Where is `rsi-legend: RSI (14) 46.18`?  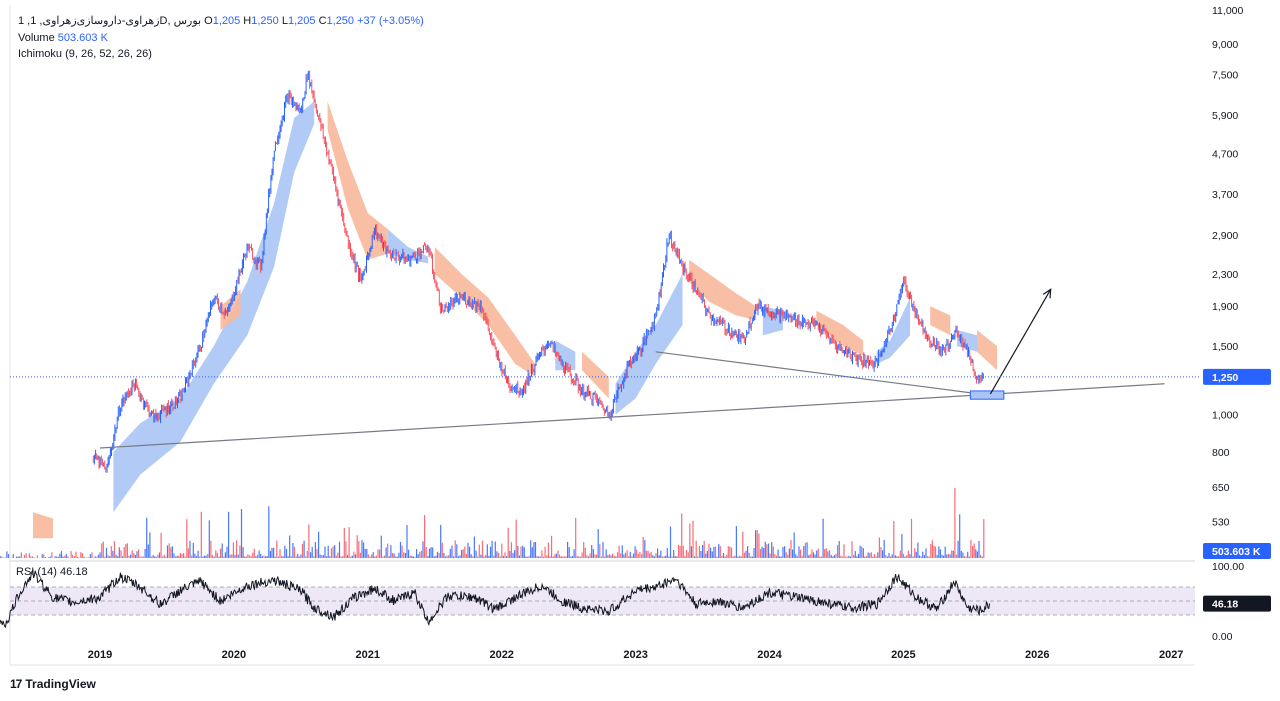
rsi-legend: RSI (14) 46.18 is located at coordinates (52, 572).